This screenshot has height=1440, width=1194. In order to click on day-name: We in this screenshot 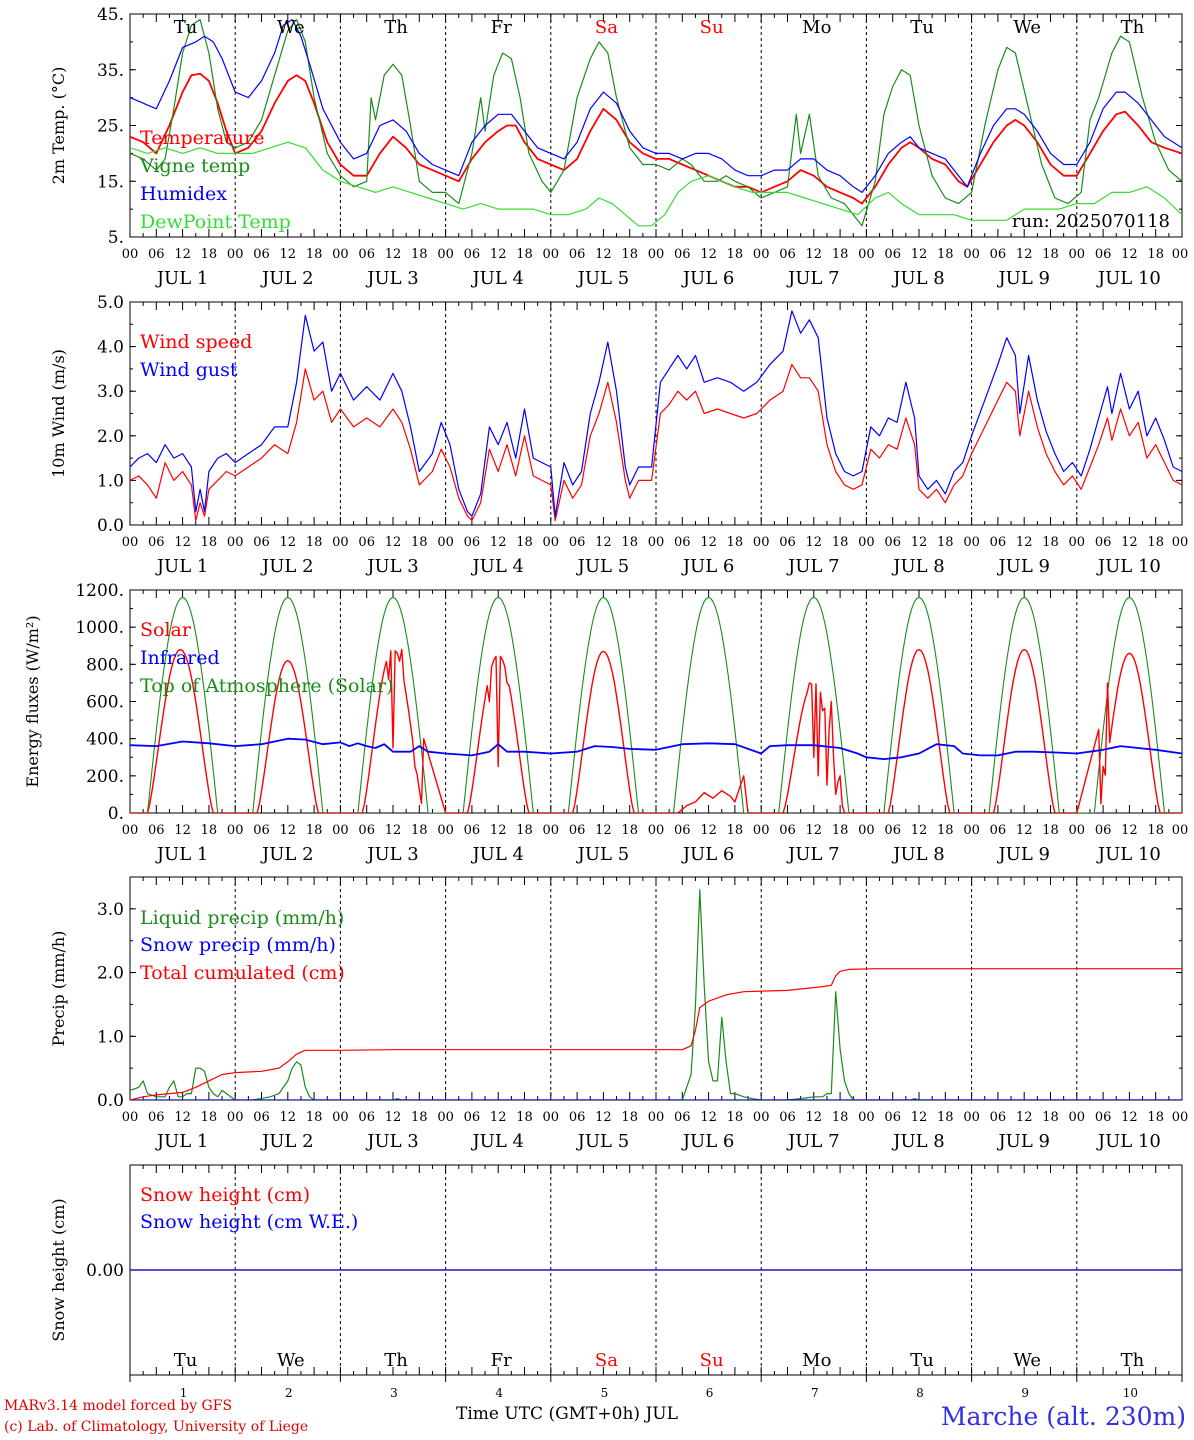, I will do `click(291, 27)`.